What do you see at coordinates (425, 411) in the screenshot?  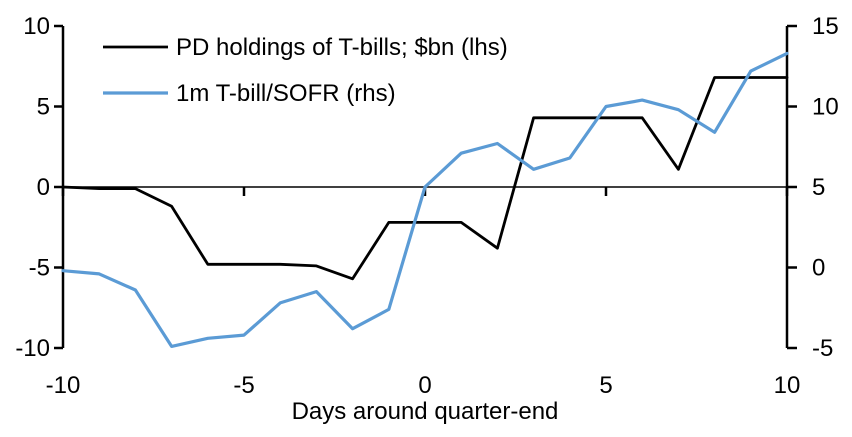 I see `x-axis-title: Days around quarter-end` at bounding box center [425, 411].